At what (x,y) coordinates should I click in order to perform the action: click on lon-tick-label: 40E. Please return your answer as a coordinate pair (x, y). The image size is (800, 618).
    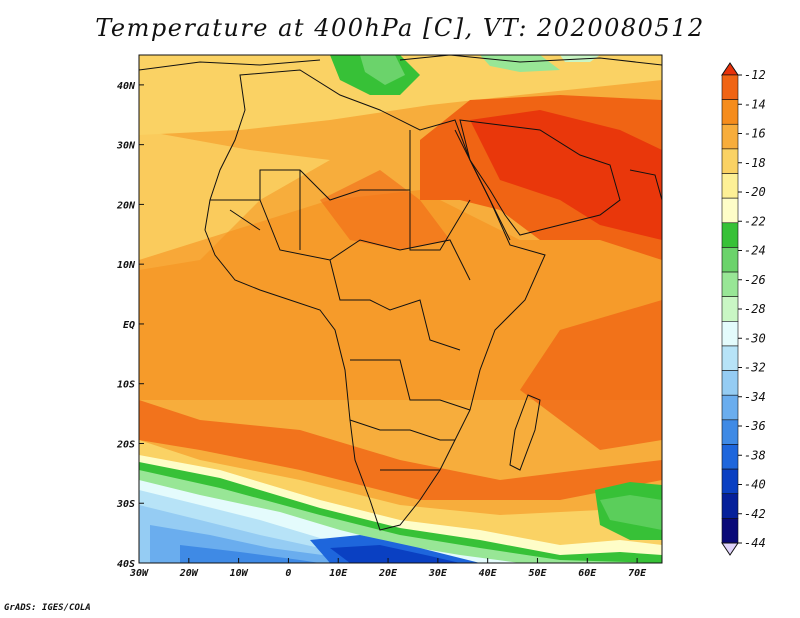
    Looking at the image, I should click on (488, 573).